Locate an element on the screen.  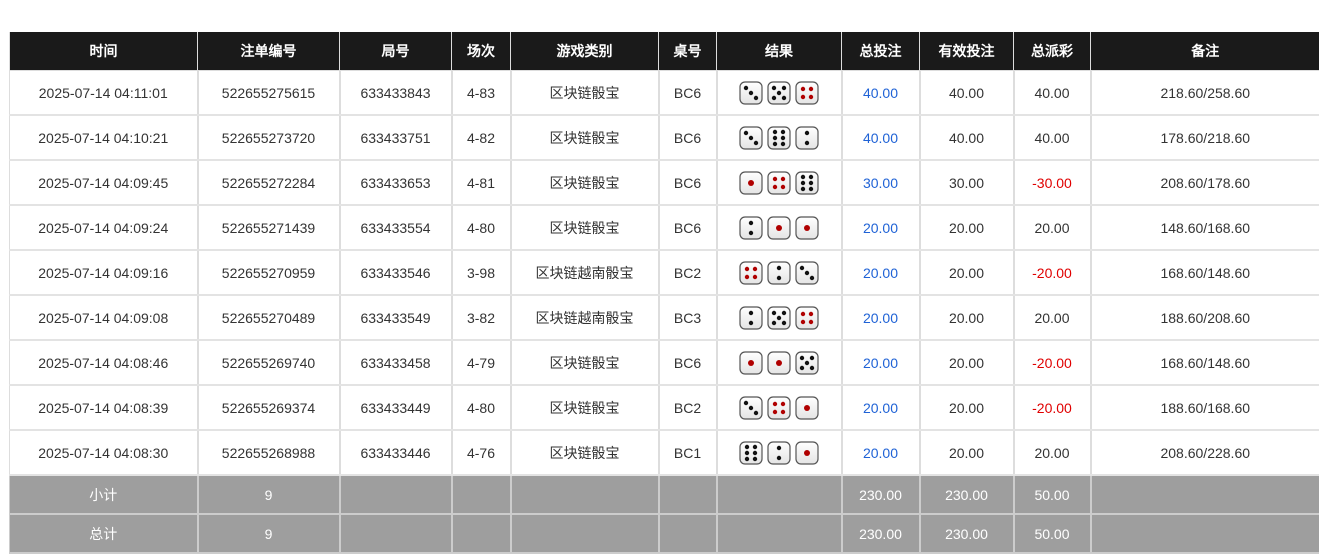
column-header: 总派彩 is located at coordinates (1052, 51).